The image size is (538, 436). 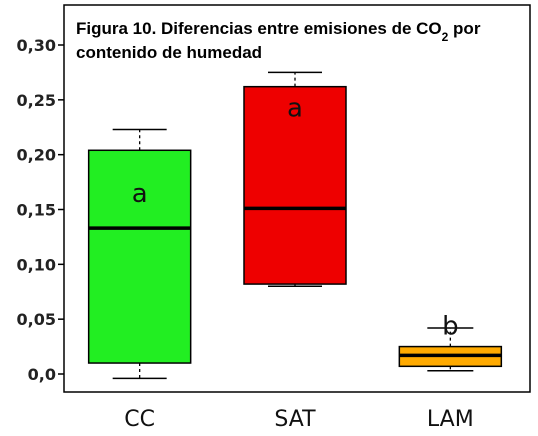 I want to click on y-tick-label: 0,0, so click(x=42, y=374).